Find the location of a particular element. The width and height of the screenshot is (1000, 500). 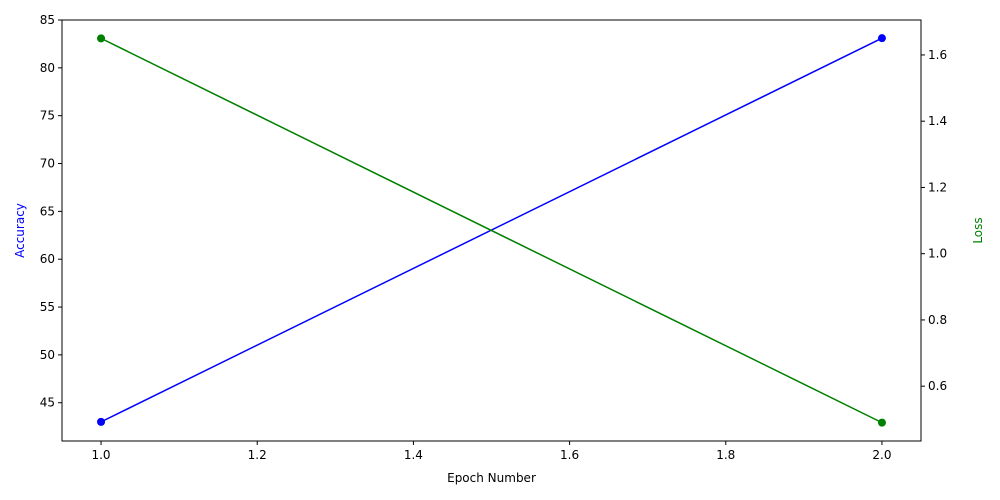

x-tick-label: 1.2 is located at coordinates (257, 455).